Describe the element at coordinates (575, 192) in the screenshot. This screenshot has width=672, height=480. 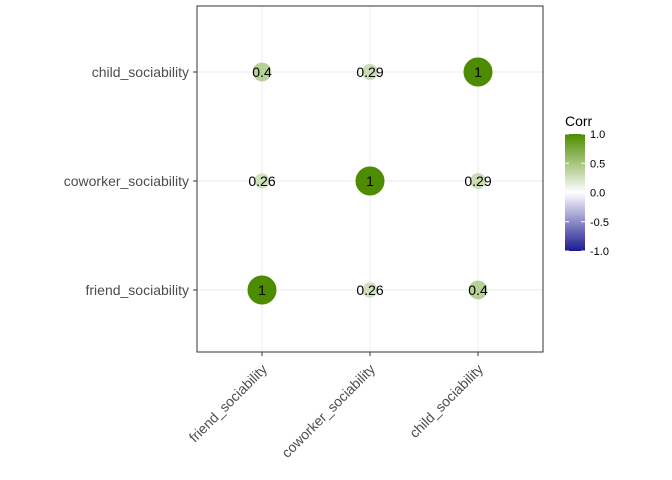
I see `legend-colorbar` at that location.